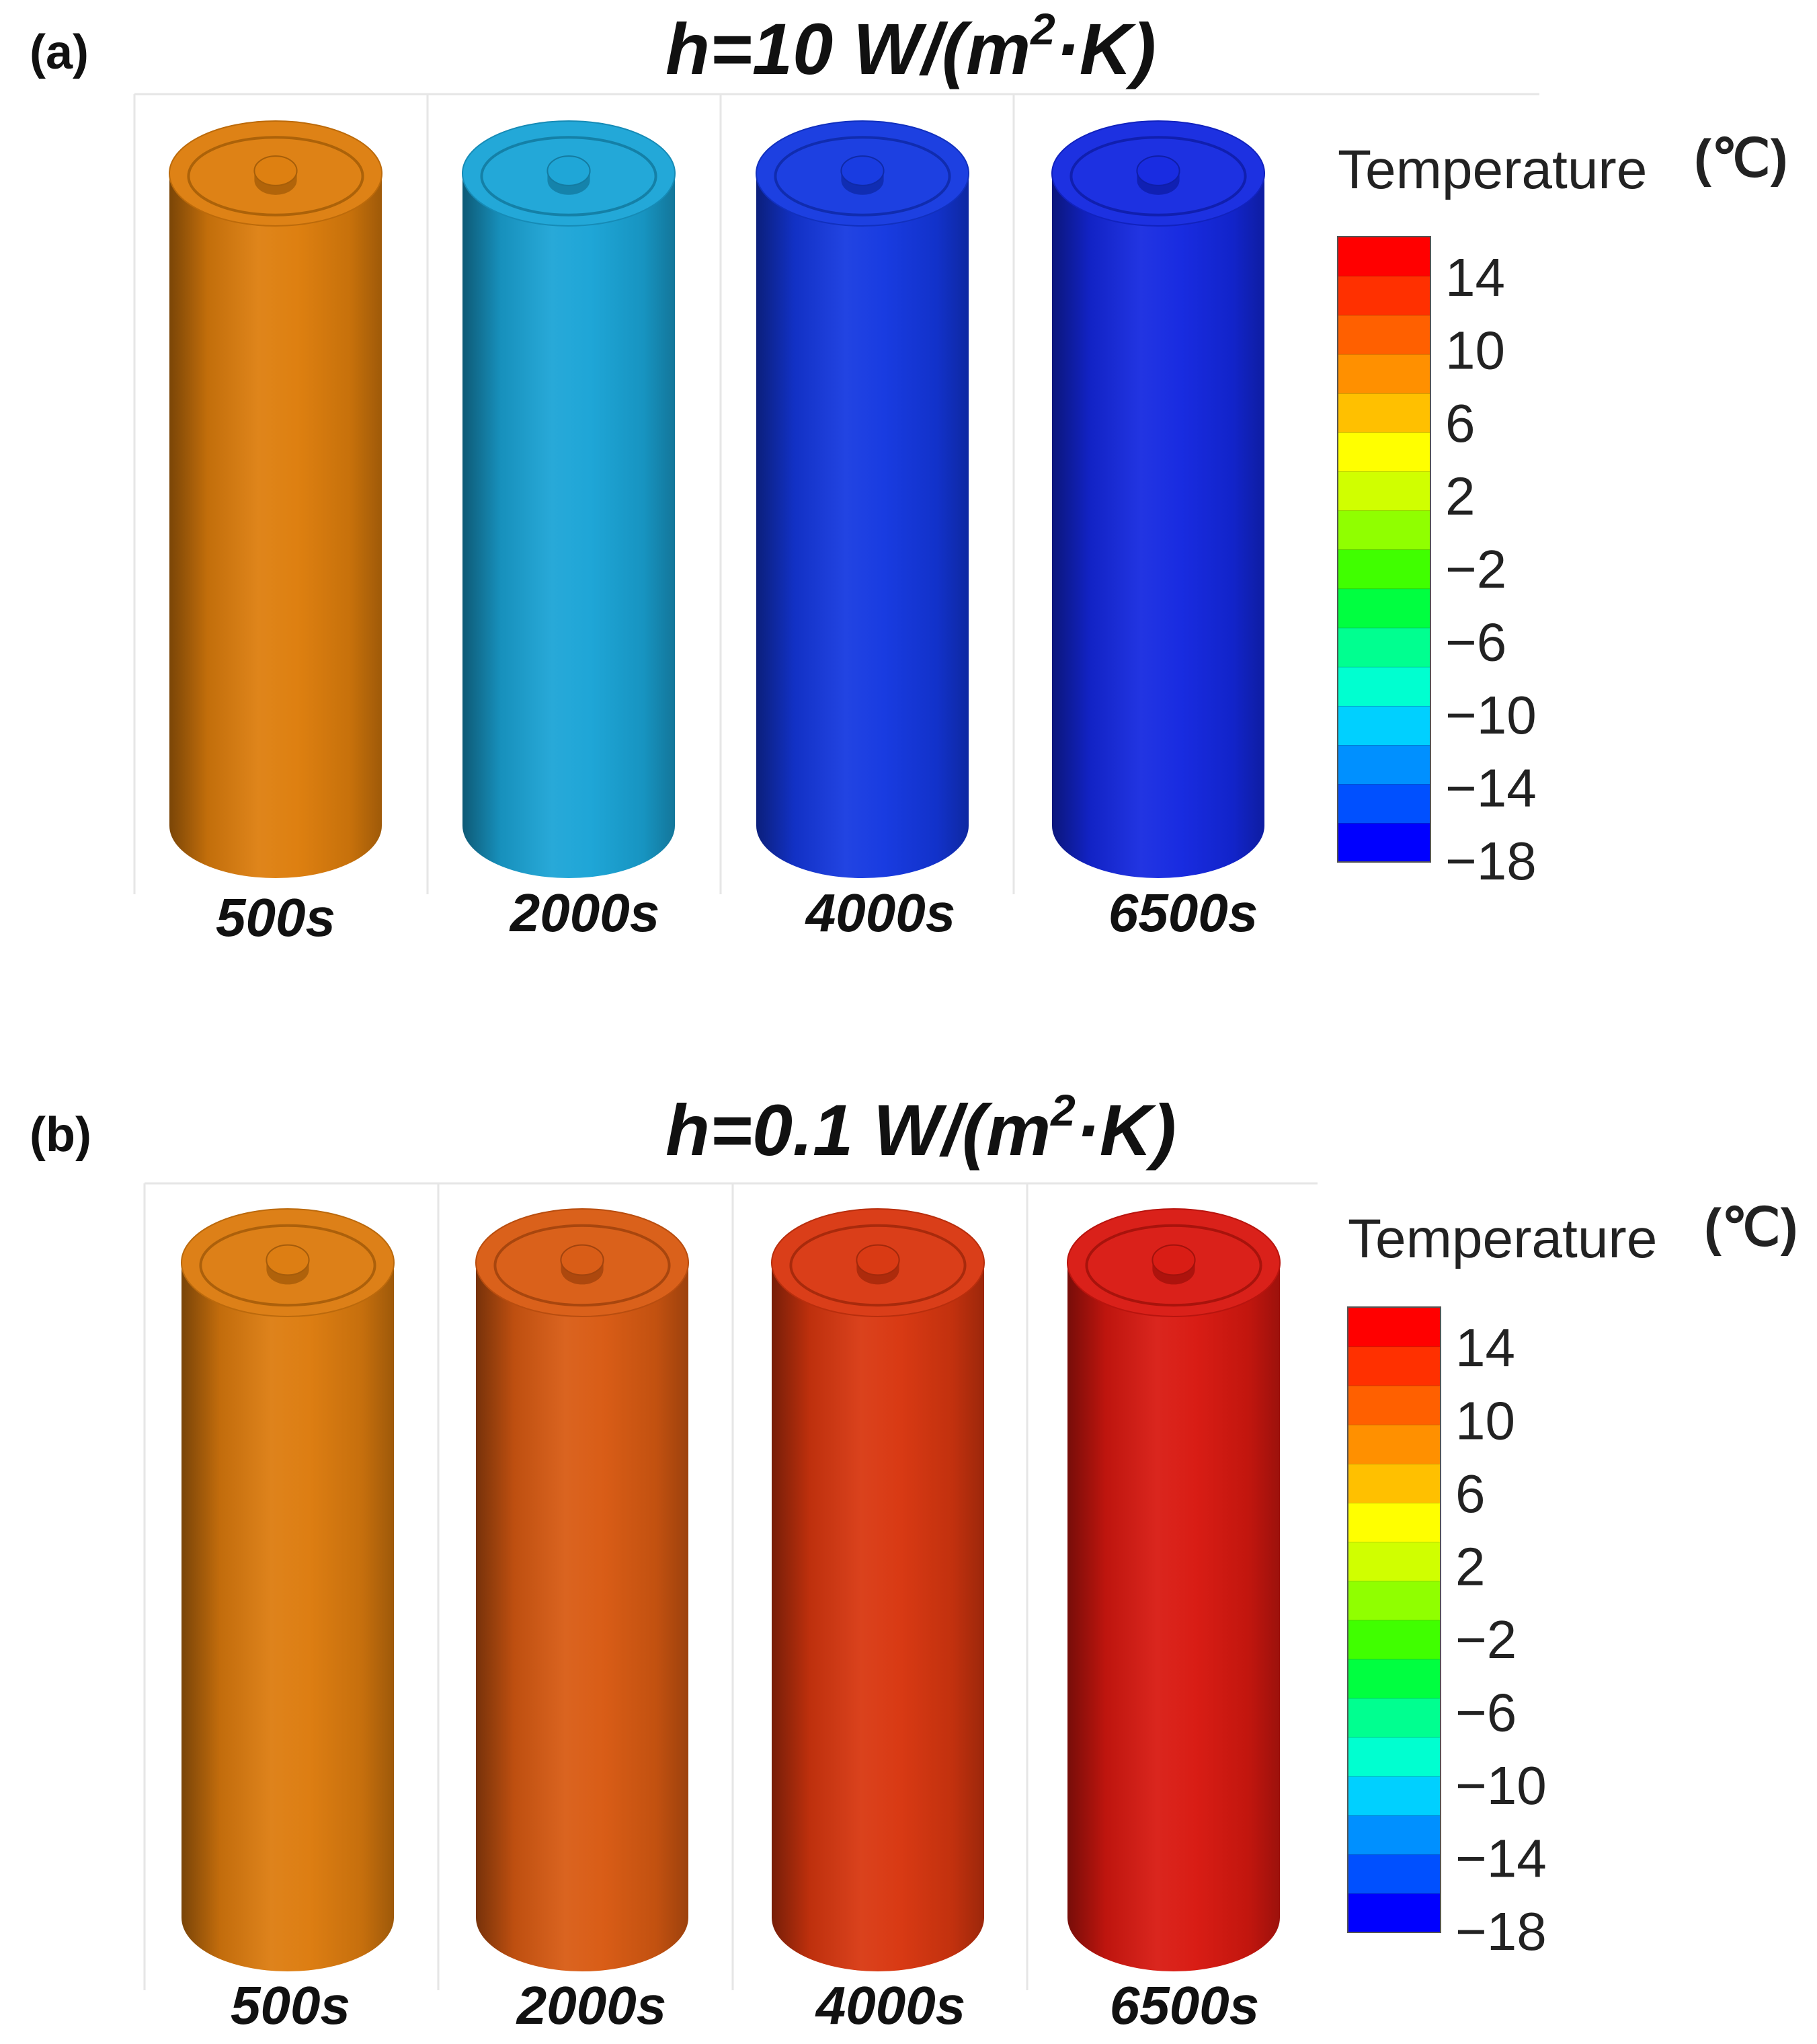 Image resolution: width=1817 pixels, height=2044 pixels. Describe the element at coordinates (1485, 1348) in the screenshot. I see `colorbar-tick-label: 14` at that location.